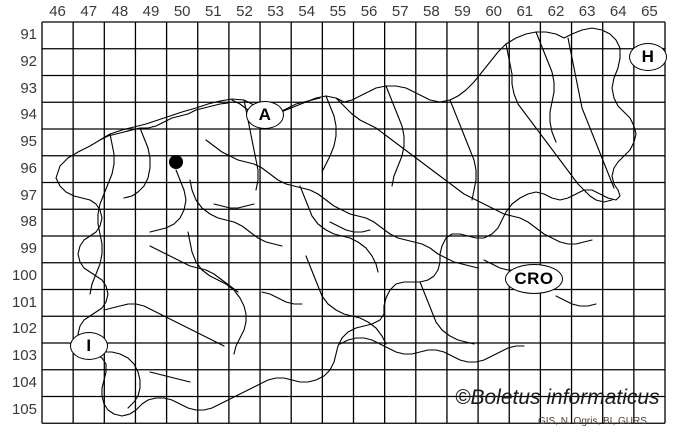  Describe the element at coordinates (329, 134) in the screenshot. I see `region-boundary-koroska` at that location.